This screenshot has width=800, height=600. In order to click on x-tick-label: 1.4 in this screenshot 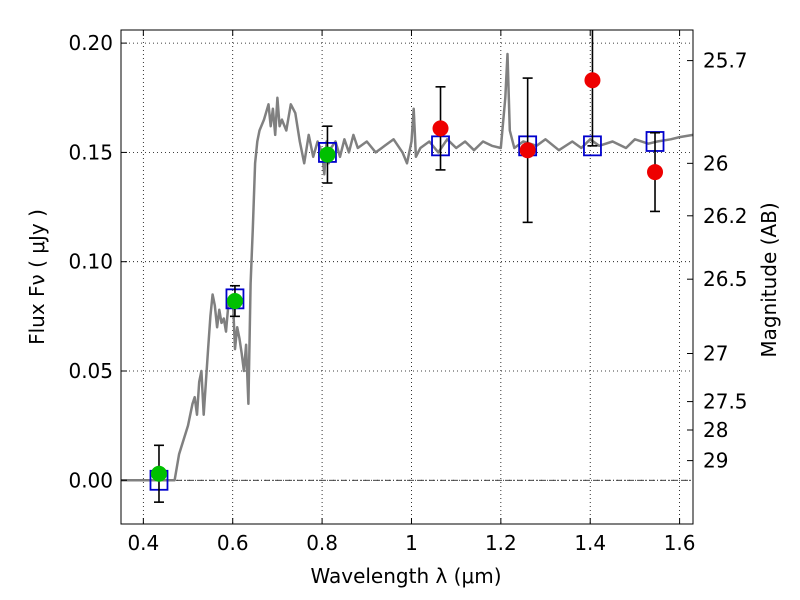, I will do `click(590, 543)`.